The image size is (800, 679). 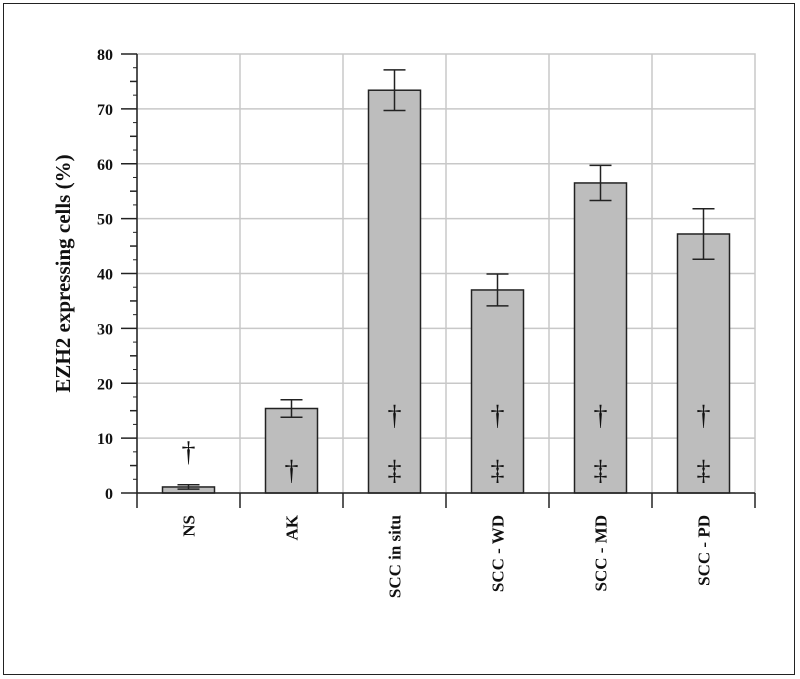 What do you see at coordinates (105, 220) in the screenshot?
I see `y-tick-label: 50` at bounding box center [105, 220].